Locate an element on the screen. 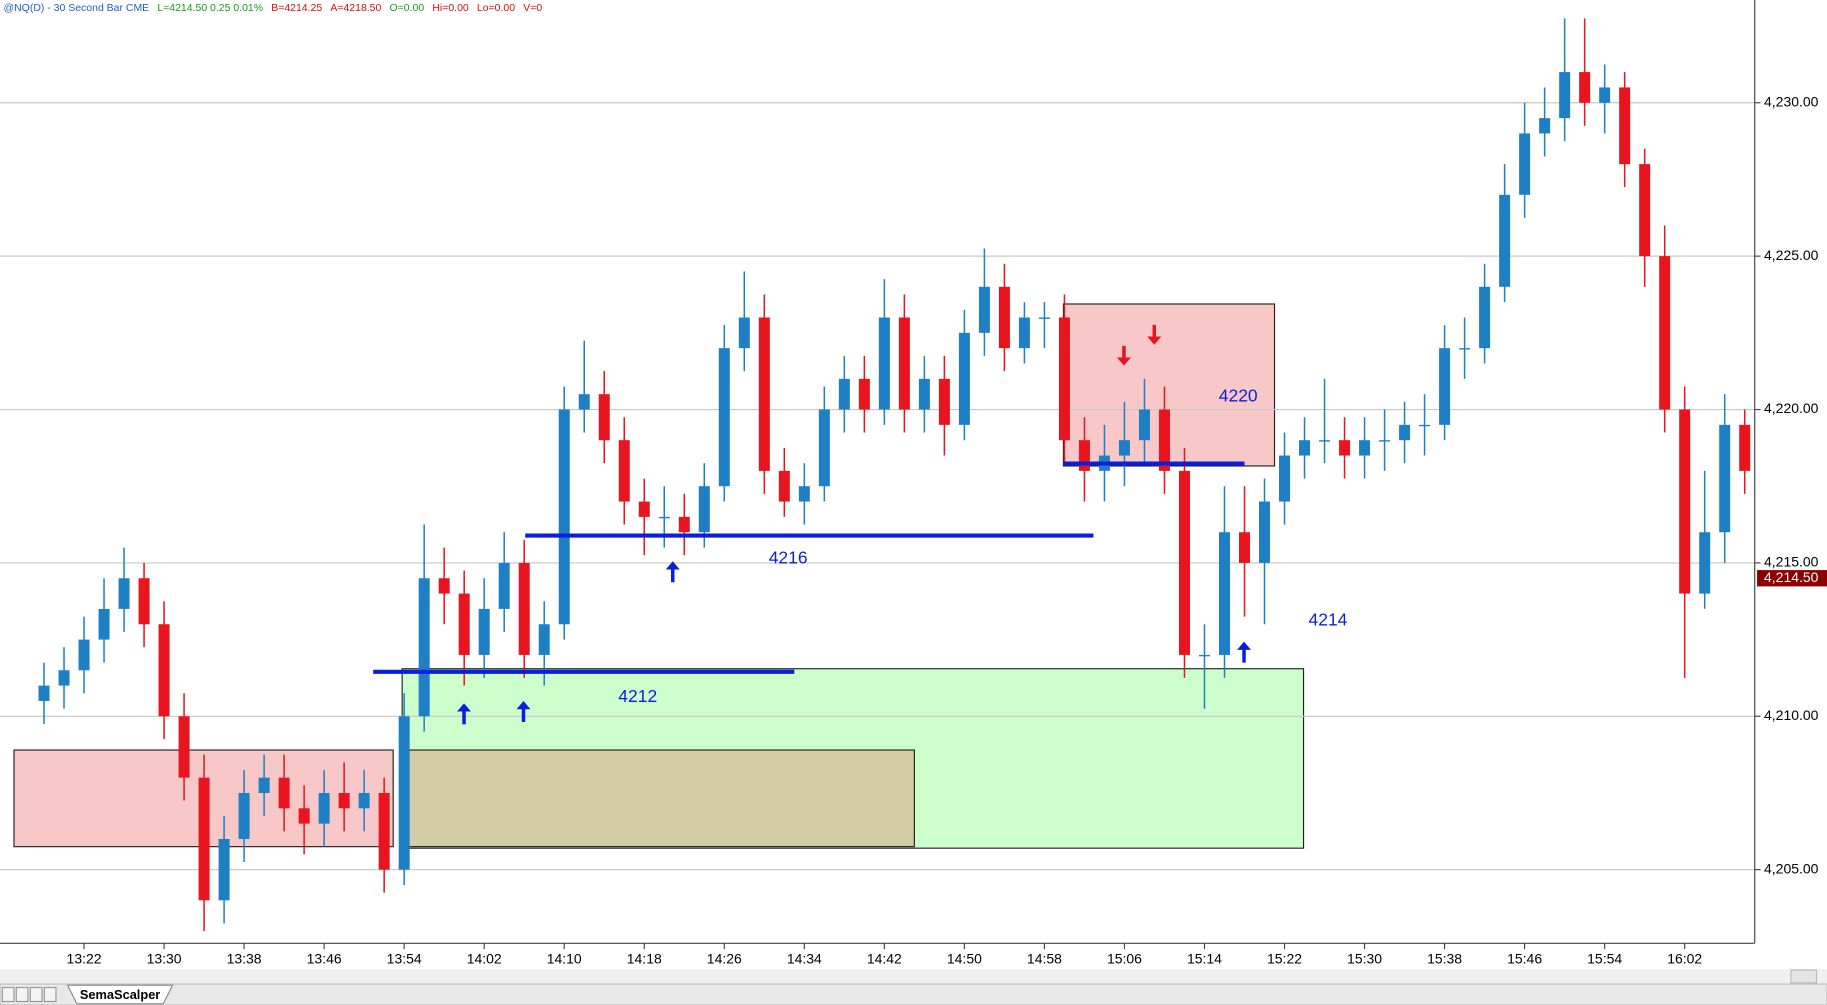 The width and height of the screenshot is (1827, 1005). x-tick-label: 13:46 is located at coordinates (324, 958).